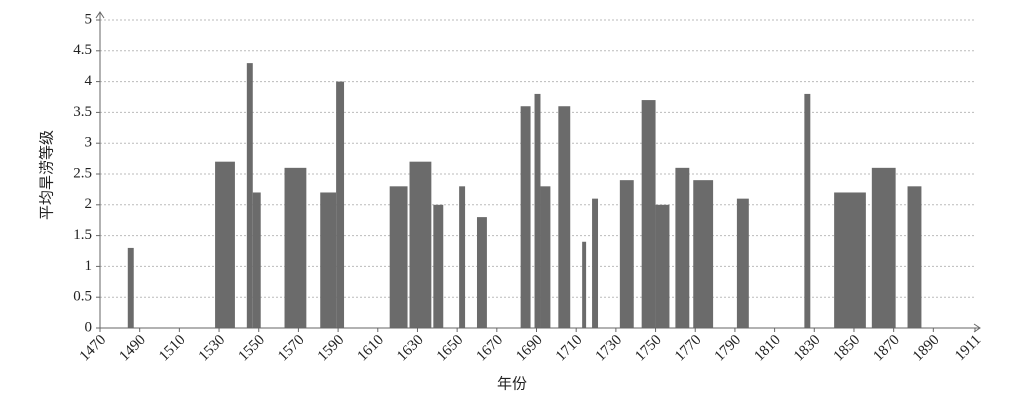 The height and width of the screenshot is (404, 1022). I want to click on y-tick-label: 0, so click(89, 327).